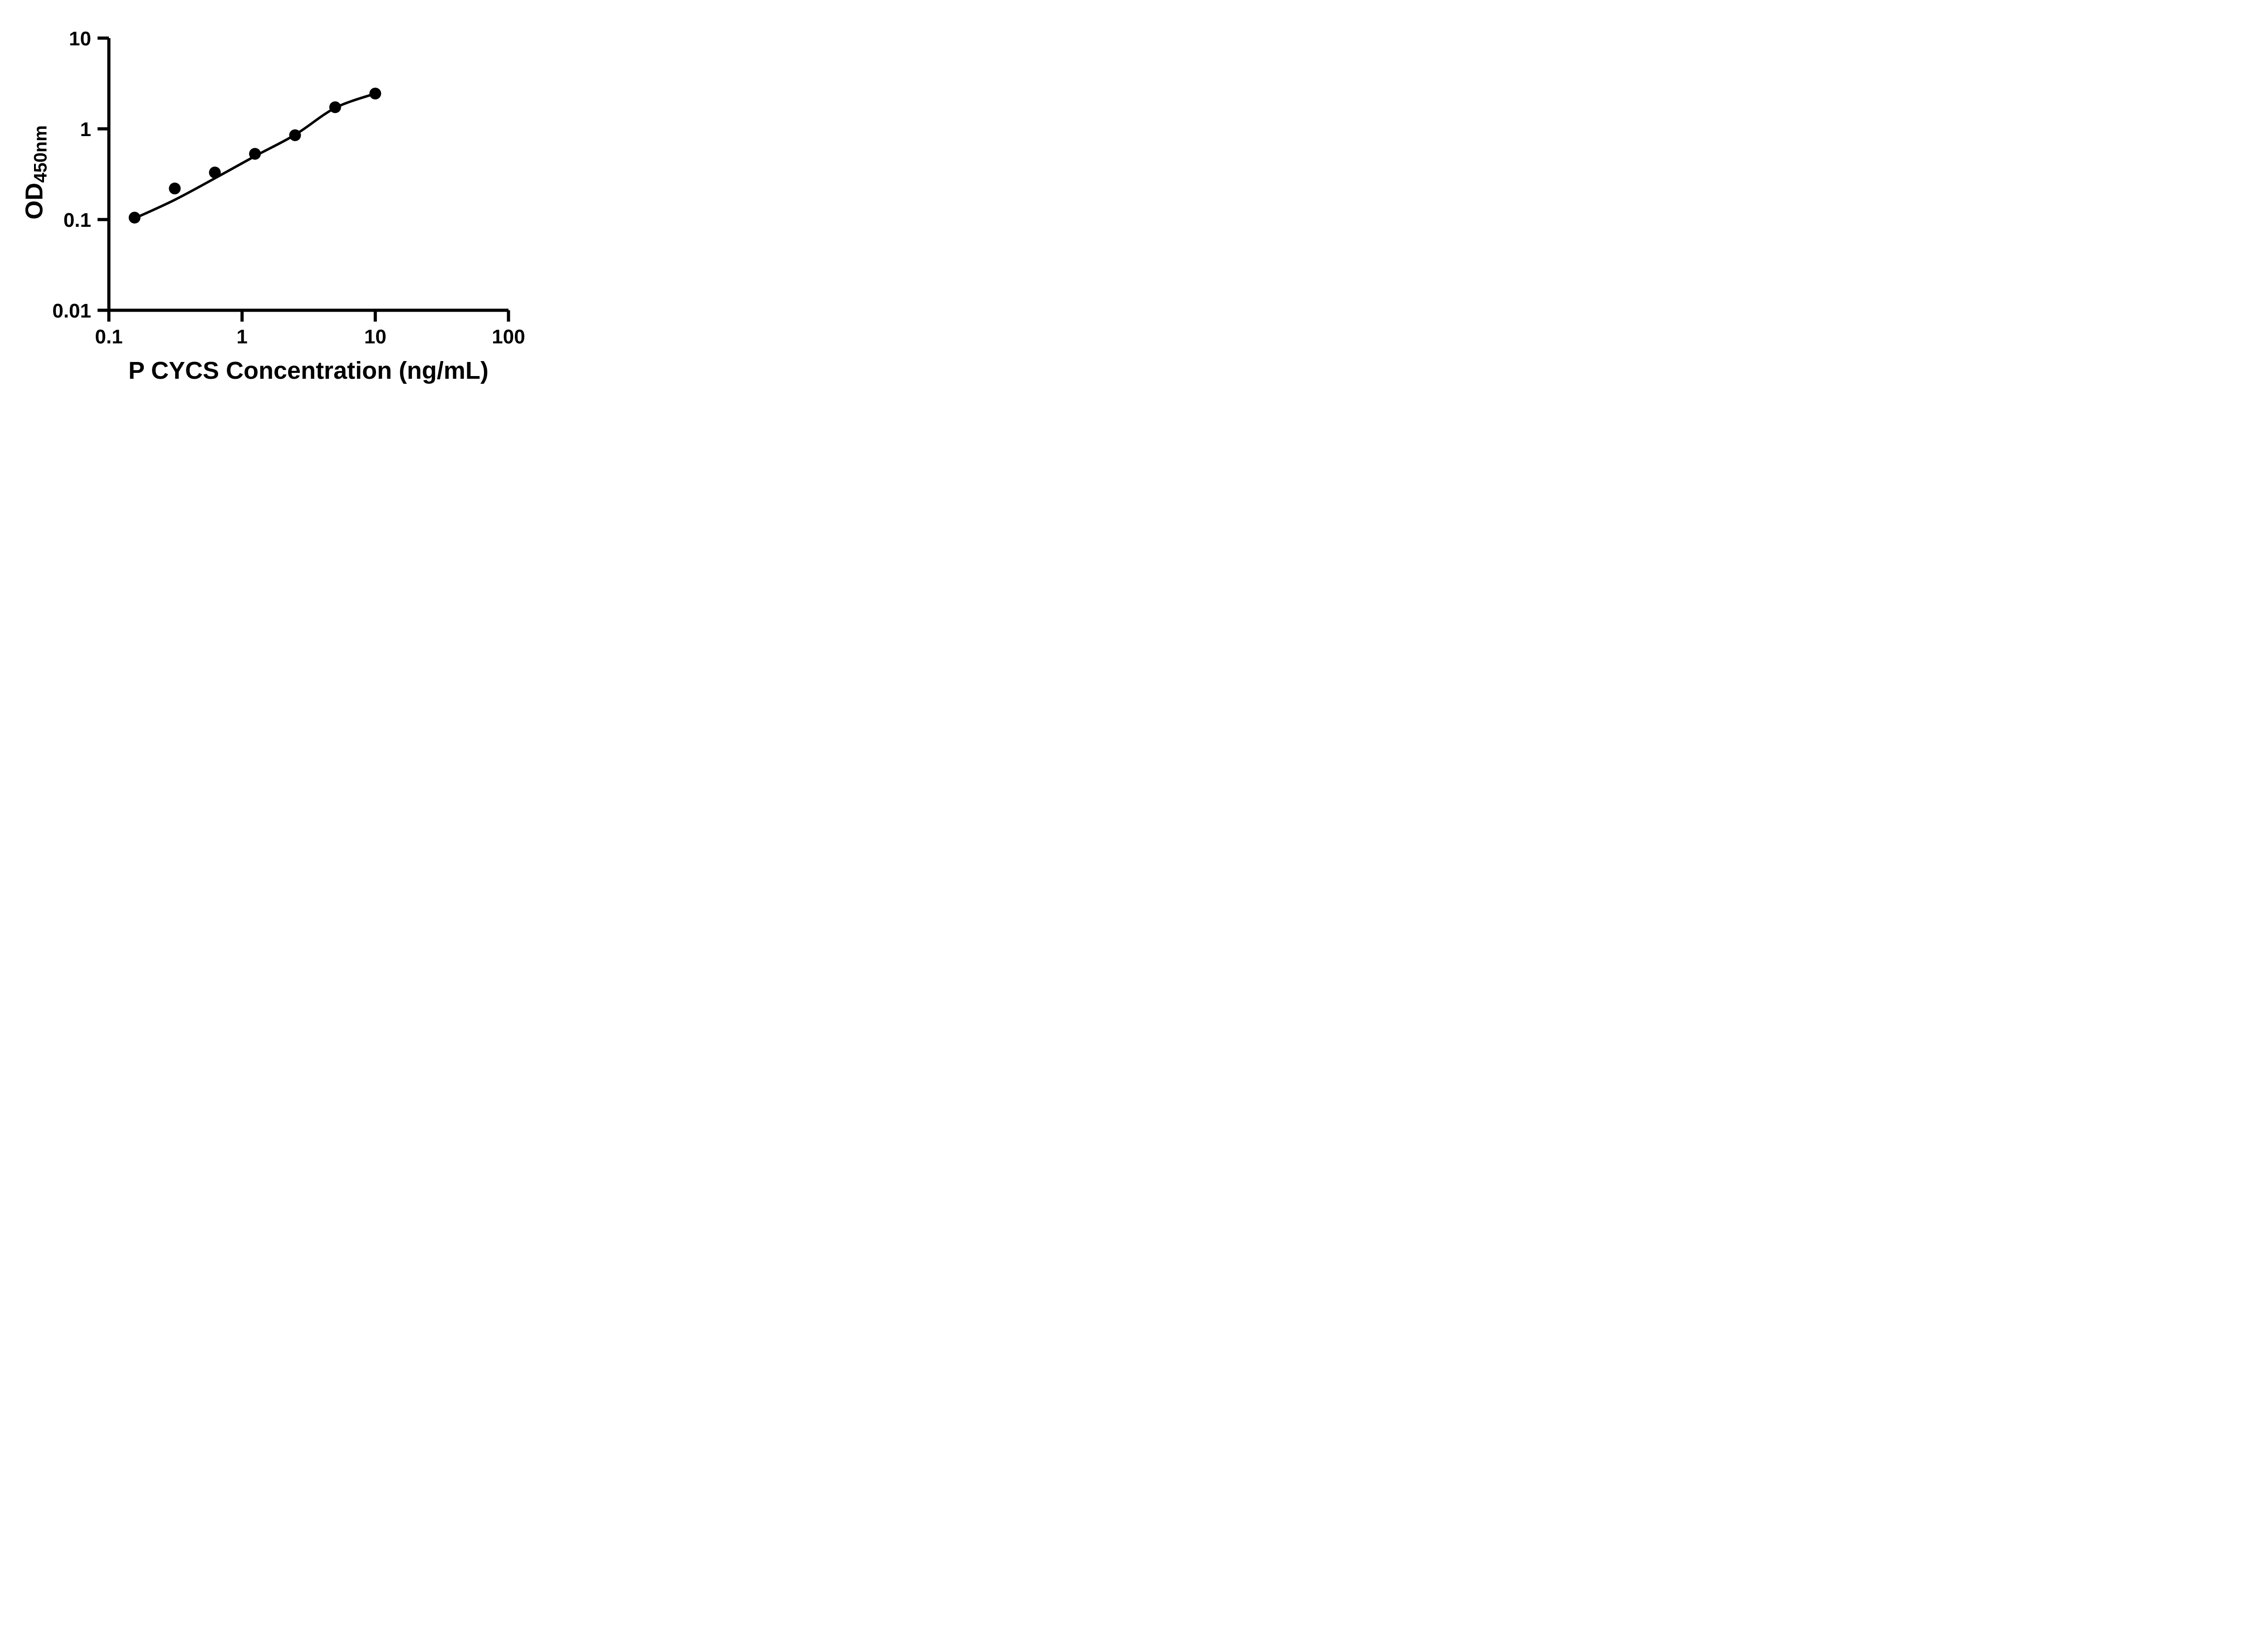 The height and width of the screenshot is (1633, 2268). What do you see at coordinates (34, 201) in the screenshot?
I see `y-axis-title-main: OD` at bounding box center [34, 201].